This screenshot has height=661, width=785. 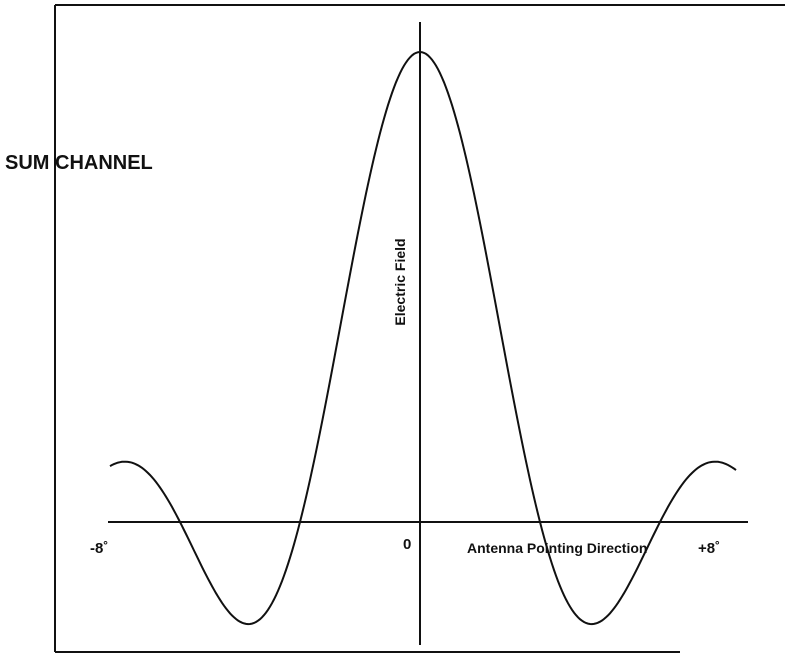 What do you see at coordinates (709, 548) in the screenshot?
I see `x-label-right: +8˚` at bounding box center [709, 548].